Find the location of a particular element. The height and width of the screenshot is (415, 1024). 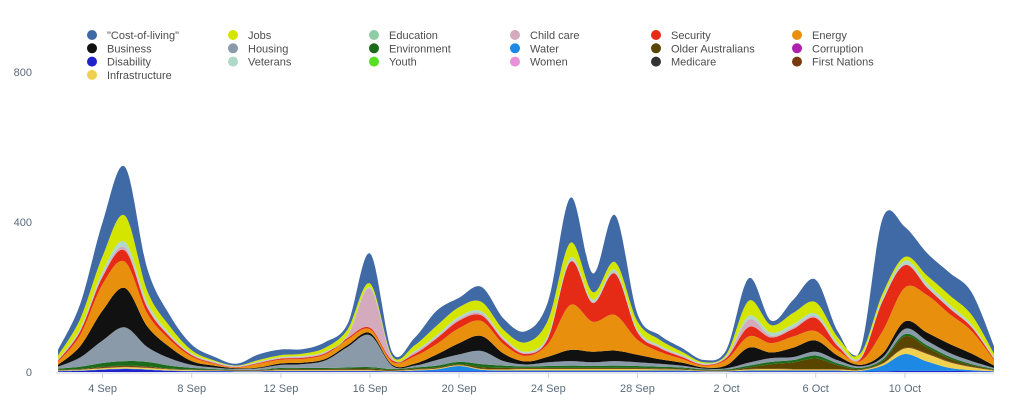

legend-item: Jobs is located at coordinates (250, 36).